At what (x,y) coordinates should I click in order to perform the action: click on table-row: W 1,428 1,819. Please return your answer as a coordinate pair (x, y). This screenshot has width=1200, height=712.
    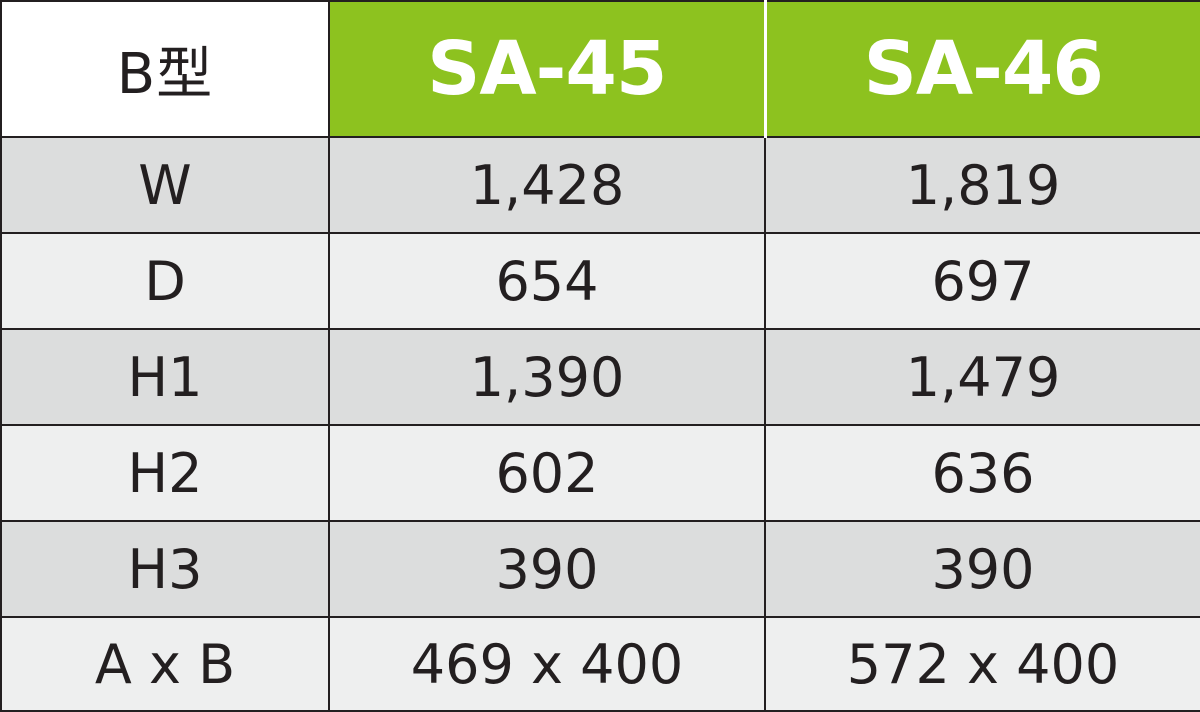
    Looking at the image, I should click on (600, 185).